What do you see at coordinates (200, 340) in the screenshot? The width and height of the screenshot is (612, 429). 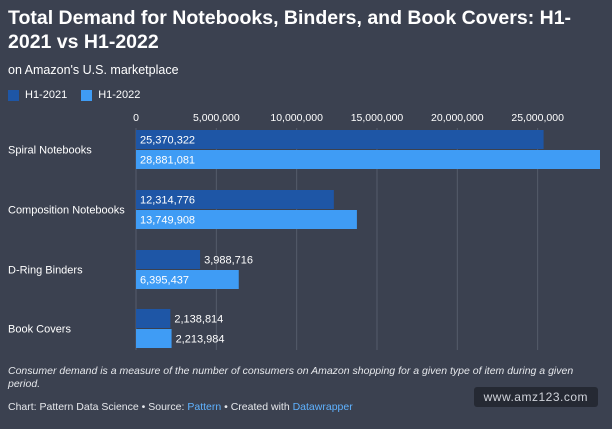 I see `value-label-h1-2022-3: 2,213,984` at bounding box center [200, 340].